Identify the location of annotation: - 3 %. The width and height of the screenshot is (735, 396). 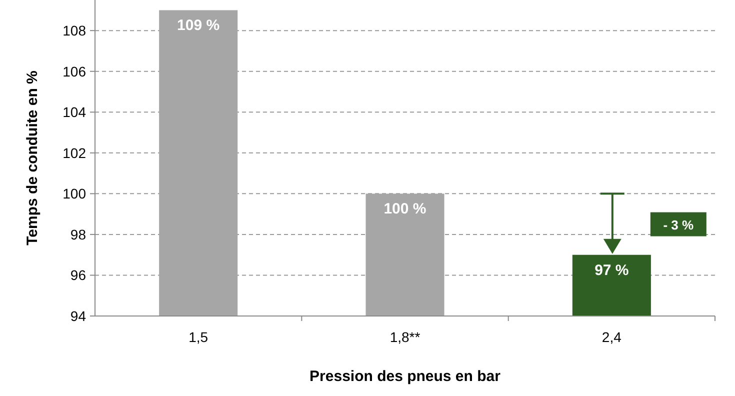
(678, 224).